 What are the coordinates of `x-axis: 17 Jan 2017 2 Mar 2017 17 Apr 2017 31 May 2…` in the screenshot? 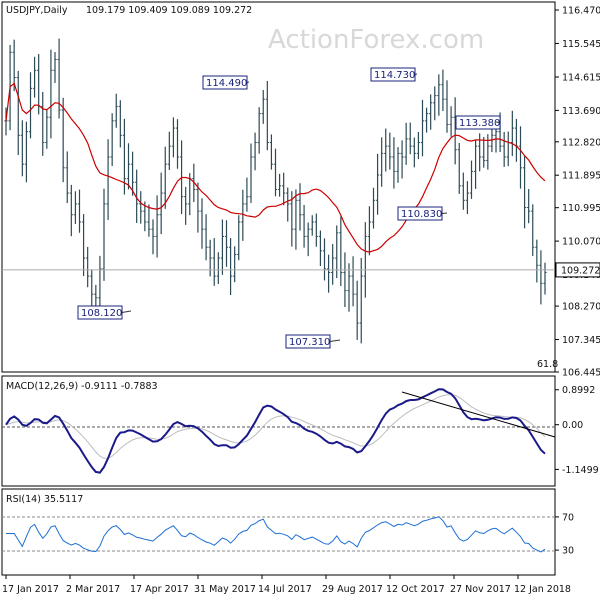 It's located at (286, 585).